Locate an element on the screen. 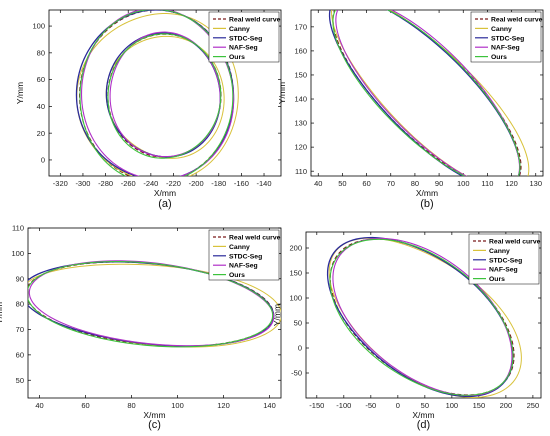 The image size is (550, 436). x-tick-label: -180 is located at coordinates (218, 183).